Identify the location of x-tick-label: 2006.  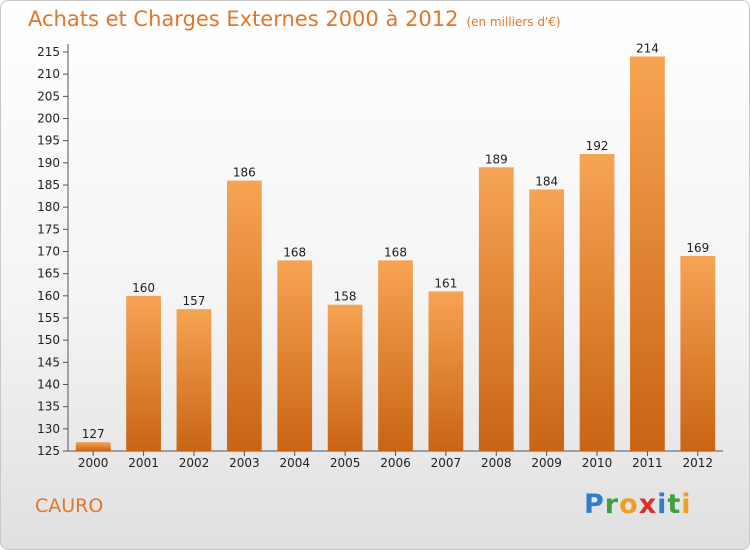
(395, 463).